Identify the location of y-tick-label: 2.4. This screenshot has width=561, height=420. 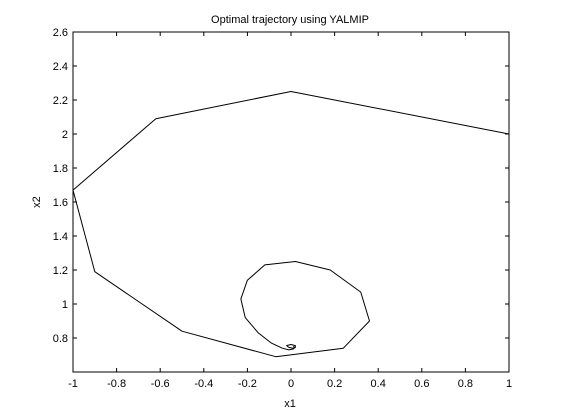
(60, 67).